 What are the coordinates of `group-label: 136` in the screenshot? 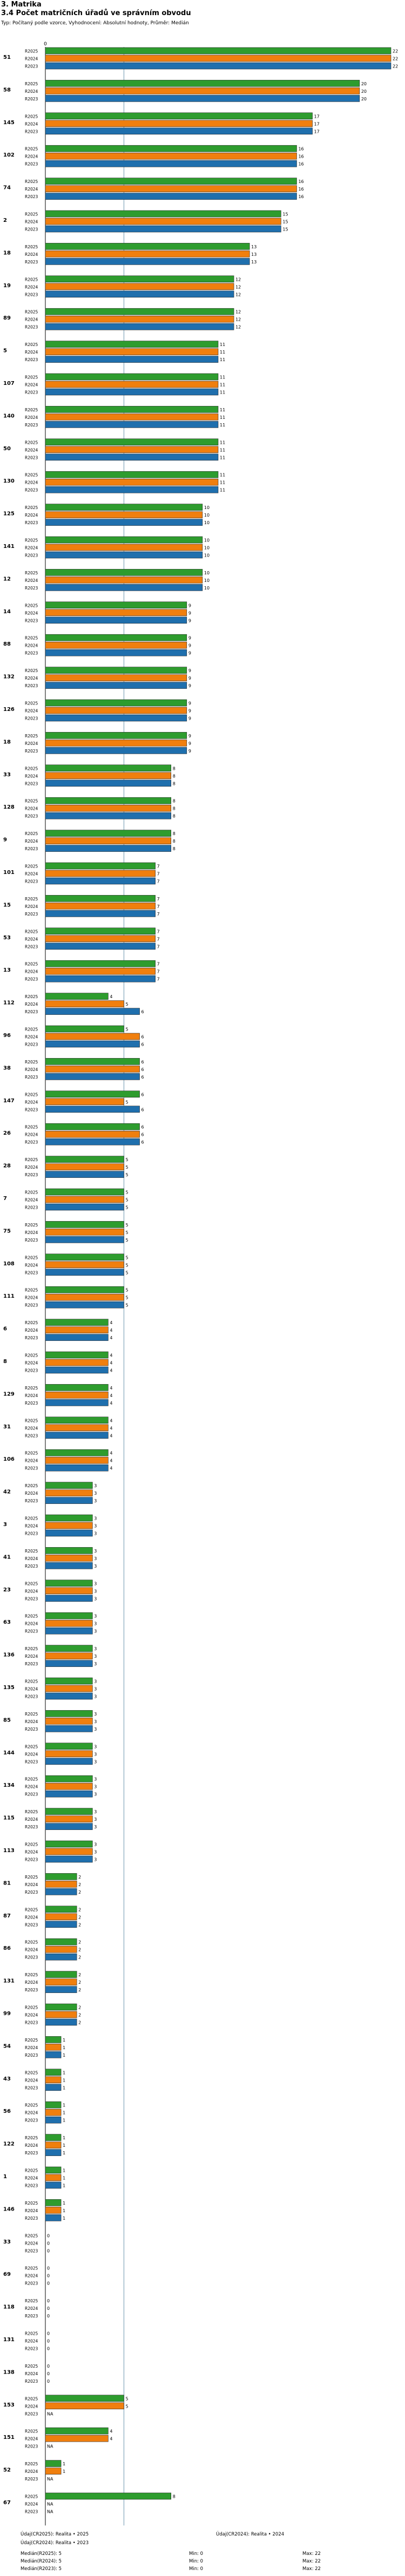 It's located at (9, 1655).